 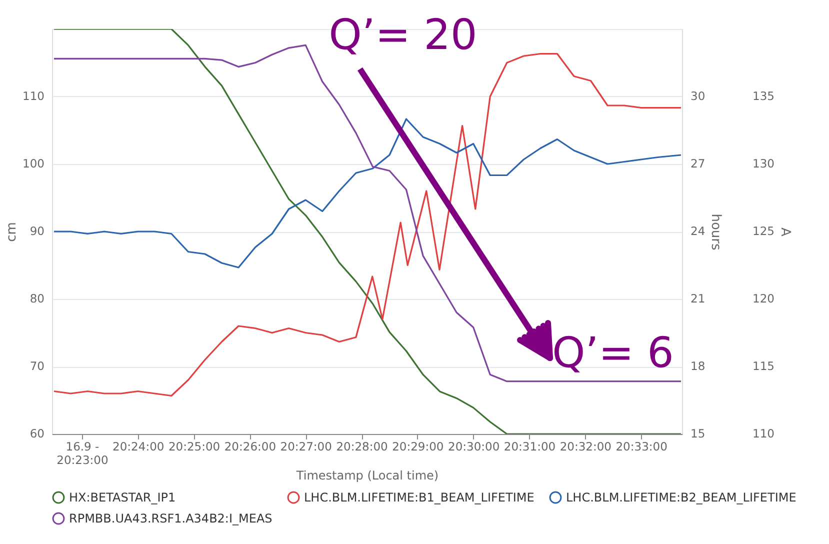 I want to click on y-tick-label: 70, so click(x=37, y=366).